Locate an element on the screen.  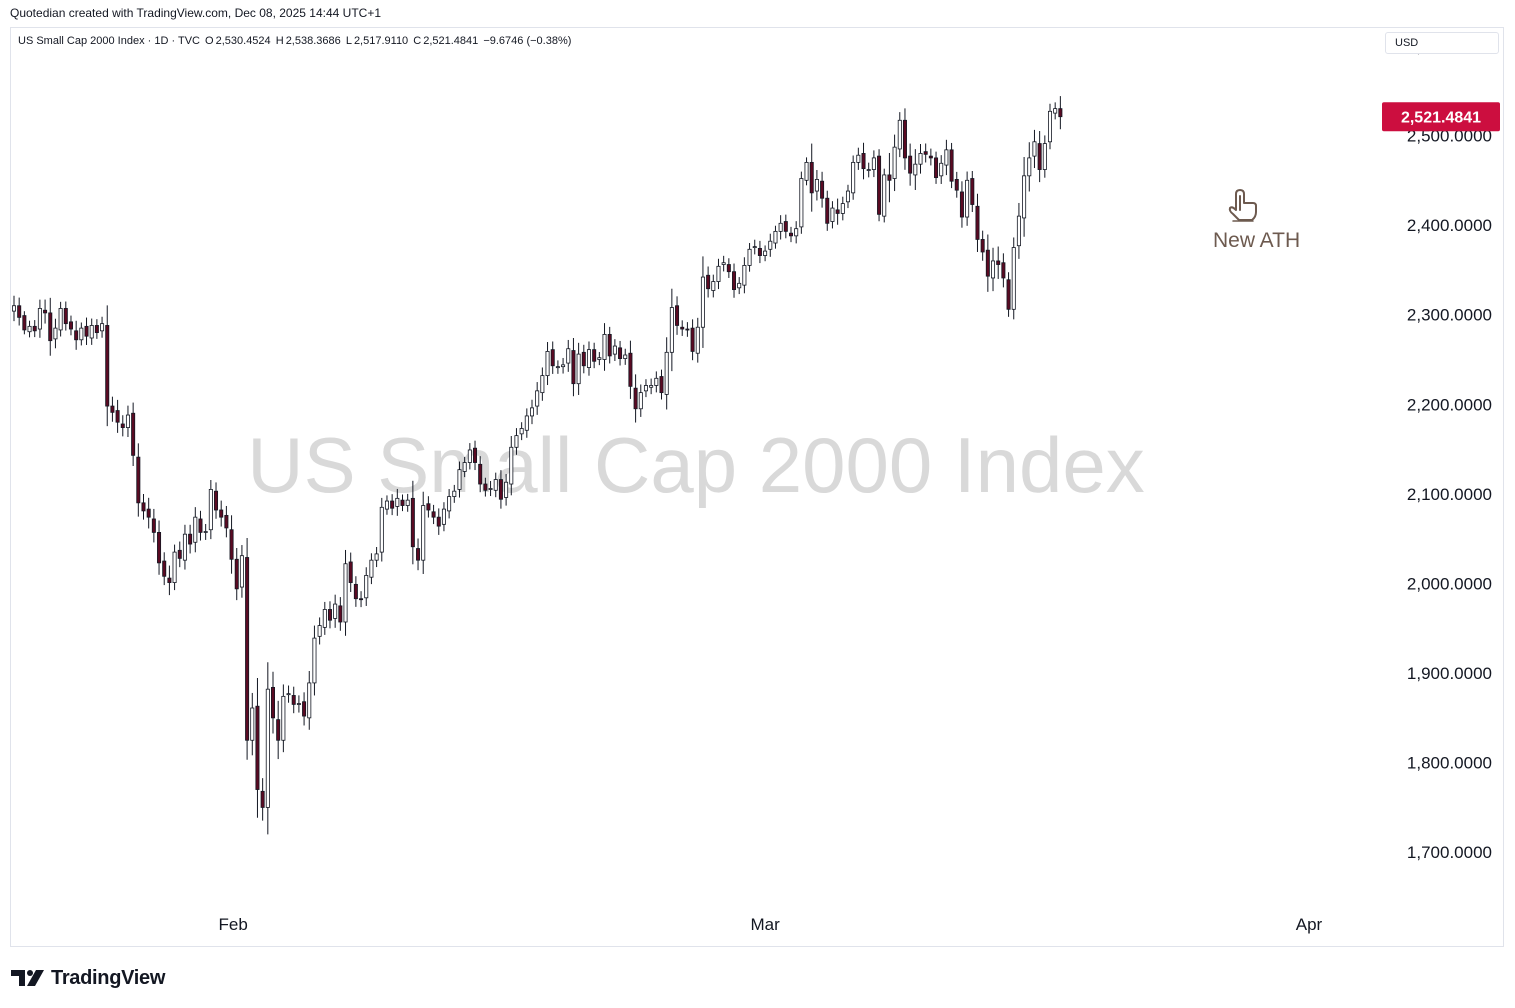
y-tick-label: 2,000.0000 is located at coordinates (1449, 583).